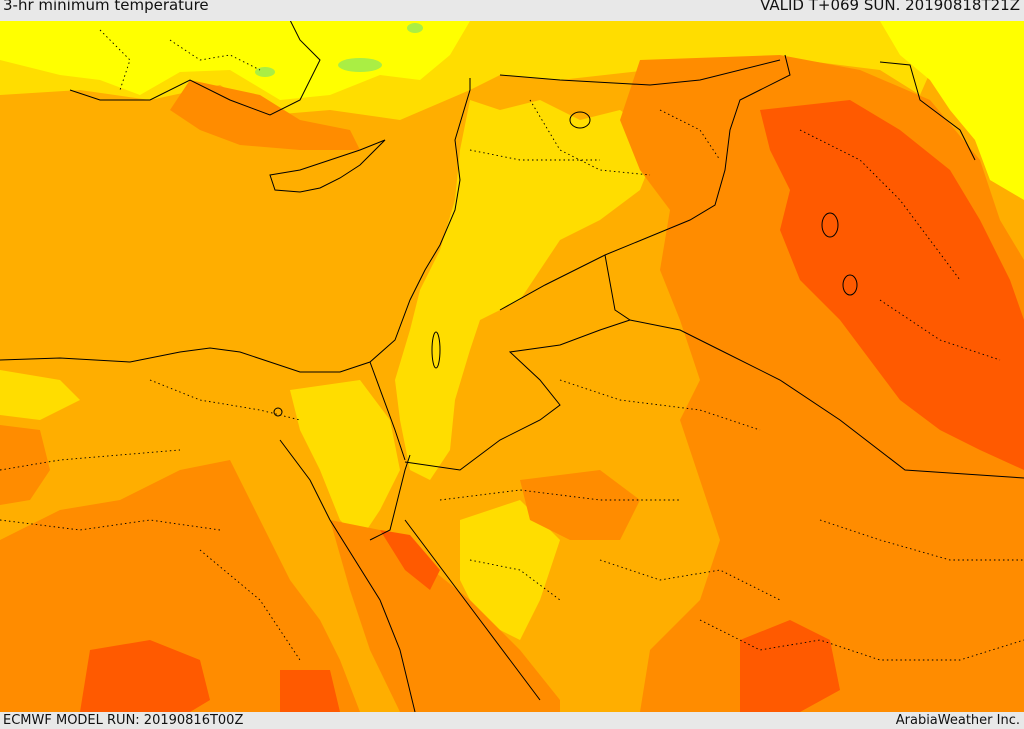  What do you see at coordinates (957, 720) in the screenshot?
I see `credit: ArabiaWeather Inc.` at bounding box center [957, 720].